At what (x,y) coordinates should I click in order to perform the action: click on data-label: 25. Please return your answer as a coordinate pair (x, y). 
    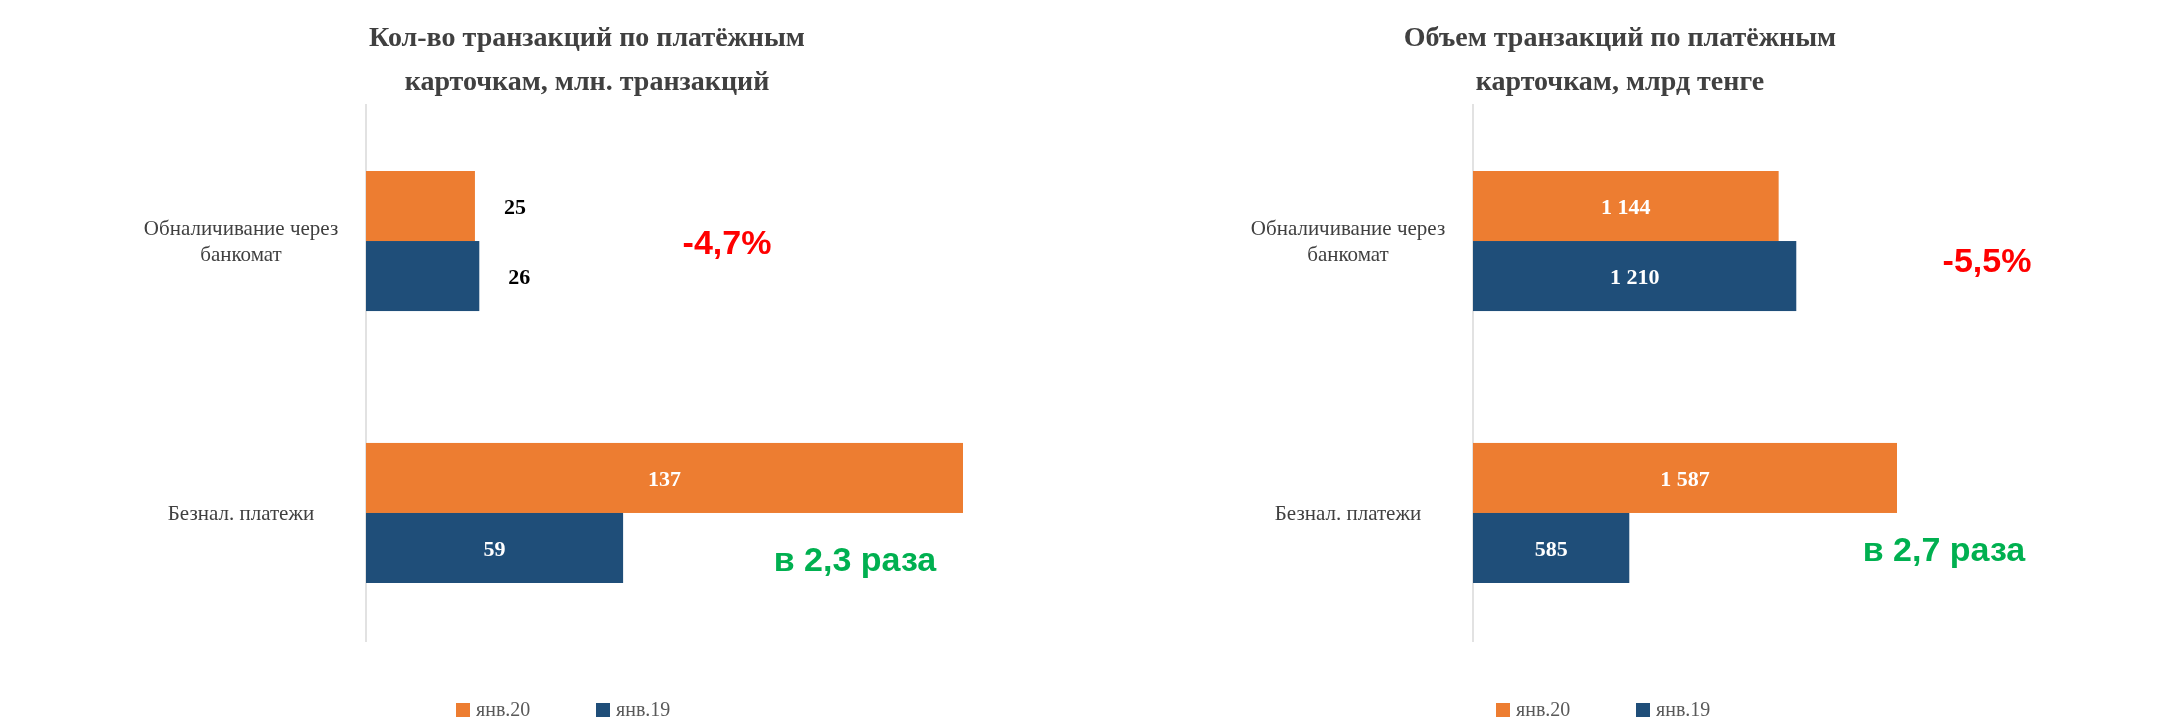
    Looking at the image, I should click on (514, 207).